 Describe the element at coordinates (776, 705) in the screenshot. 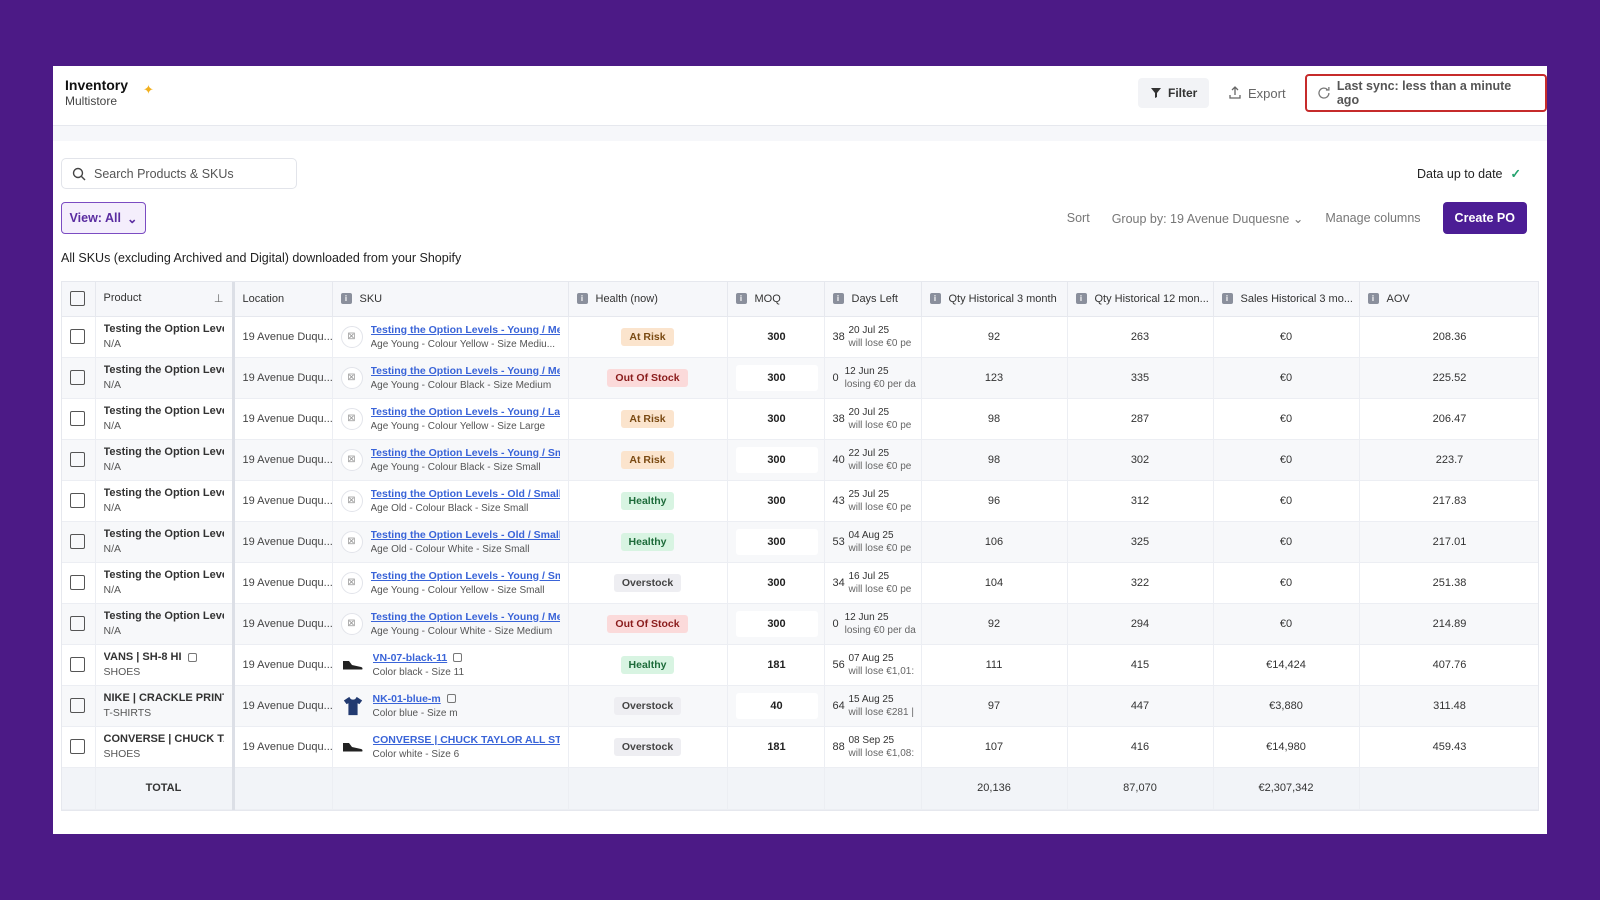

I see `moq-input: 40` at that location.